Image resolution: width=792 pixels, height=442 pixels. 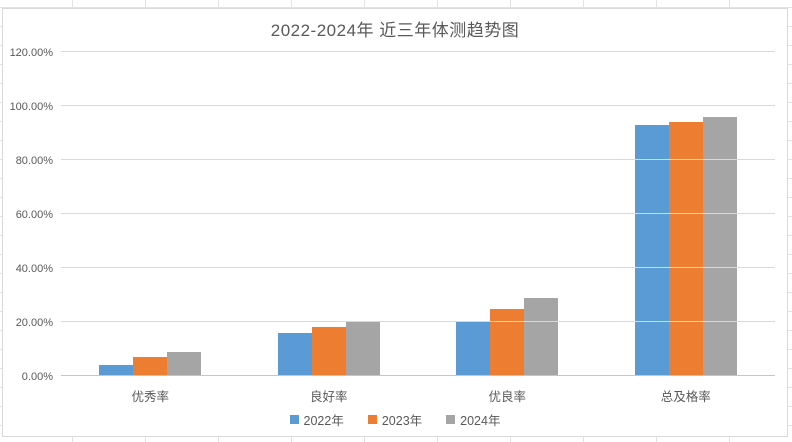 What do you see at coordinates (34, 323) in the screenshot?
I see `y-tick-label: 20.00%` at bounding box center [34, 323].